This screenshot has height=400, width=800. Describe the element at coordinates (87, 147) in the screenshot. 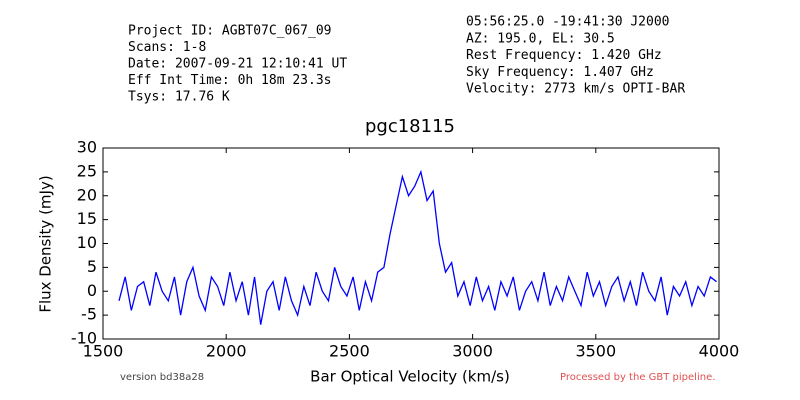

I see `y-tick-label: 30` at that location.